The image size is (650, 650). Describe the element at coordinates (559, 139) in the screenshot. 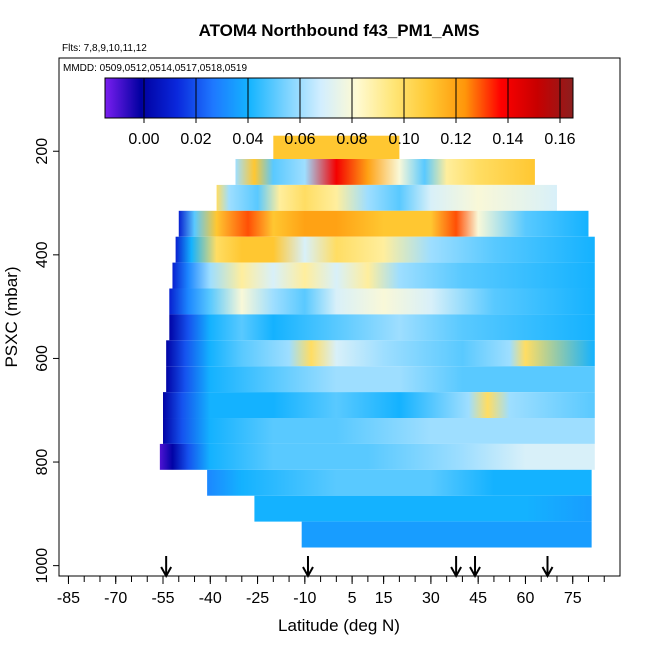

I see `colorbar-tick-label: 0.16` at that location.